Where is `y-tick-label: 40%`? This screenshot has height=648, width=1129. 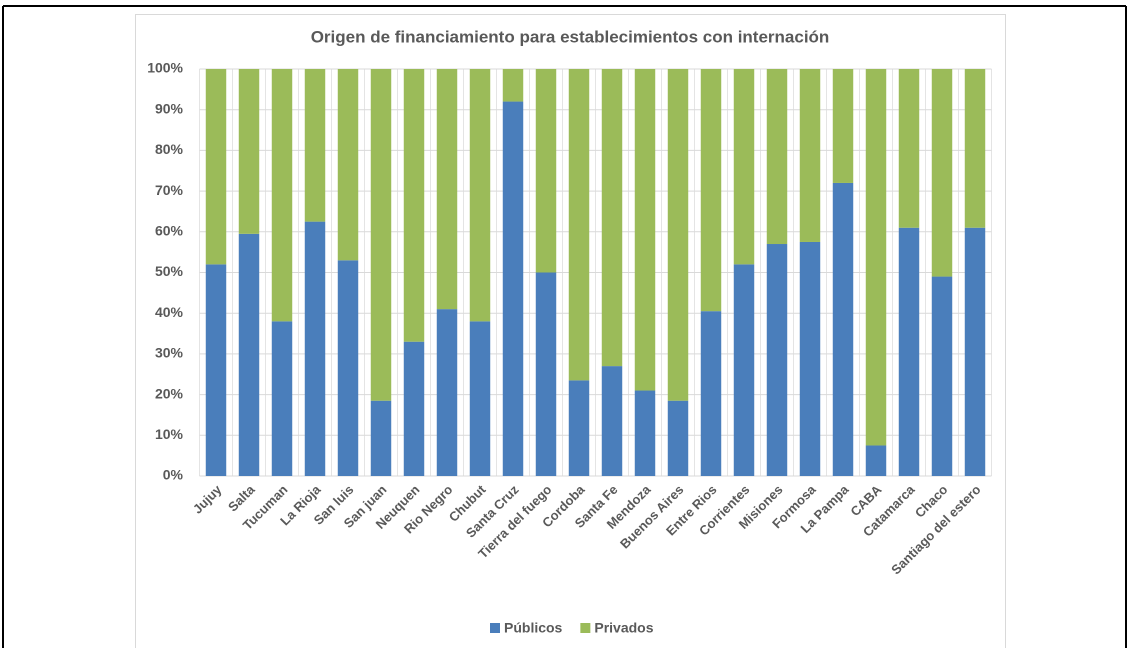 y-tick-label: 40% is located at coordinates (169, 312).